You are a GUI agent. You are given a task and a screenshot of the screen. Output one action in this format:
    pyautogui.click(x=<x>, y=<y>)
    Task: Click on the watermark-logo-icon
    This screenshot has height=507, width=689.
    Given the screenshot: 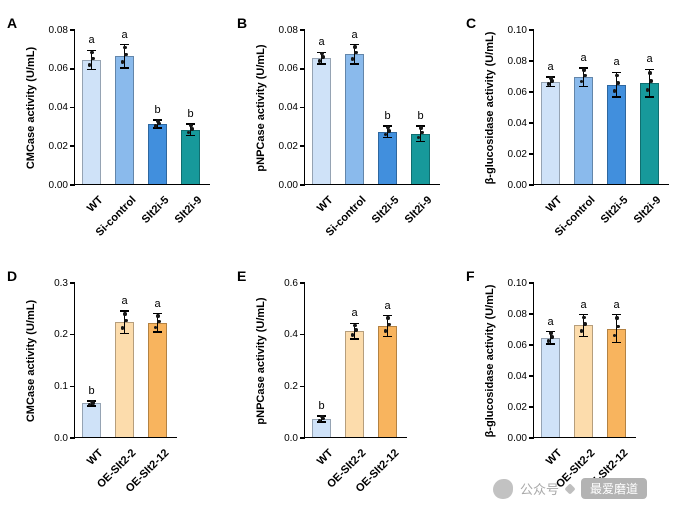 What is the action you would take?
    pyautogui.click(x=502, y=488)
    